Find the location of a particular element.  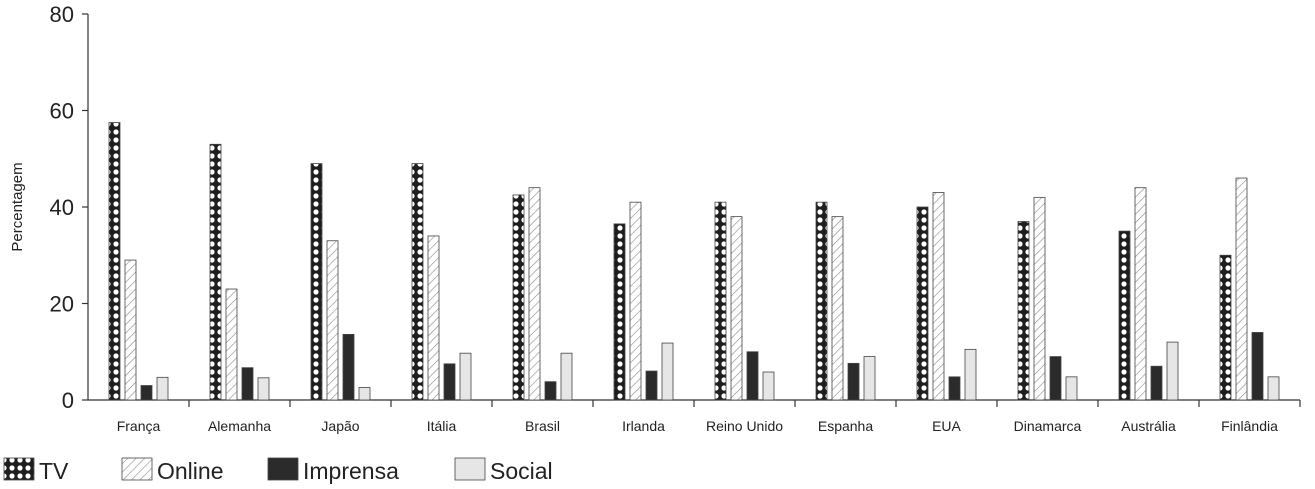

legend-swatch-tv is located at coordinates (19, 469).